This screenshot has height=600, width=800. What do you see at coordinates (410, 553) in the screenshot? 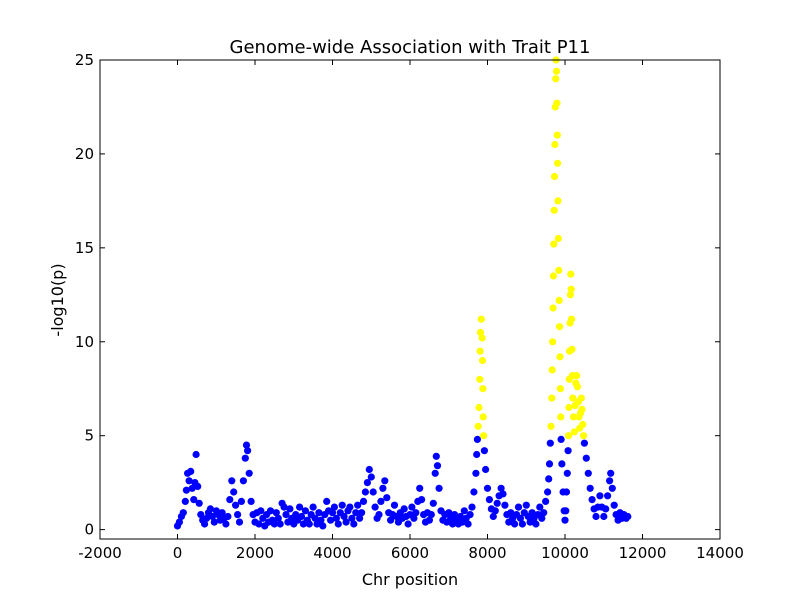
I see `x-tick-label-4: 6000` at bounding box center [410, 553].